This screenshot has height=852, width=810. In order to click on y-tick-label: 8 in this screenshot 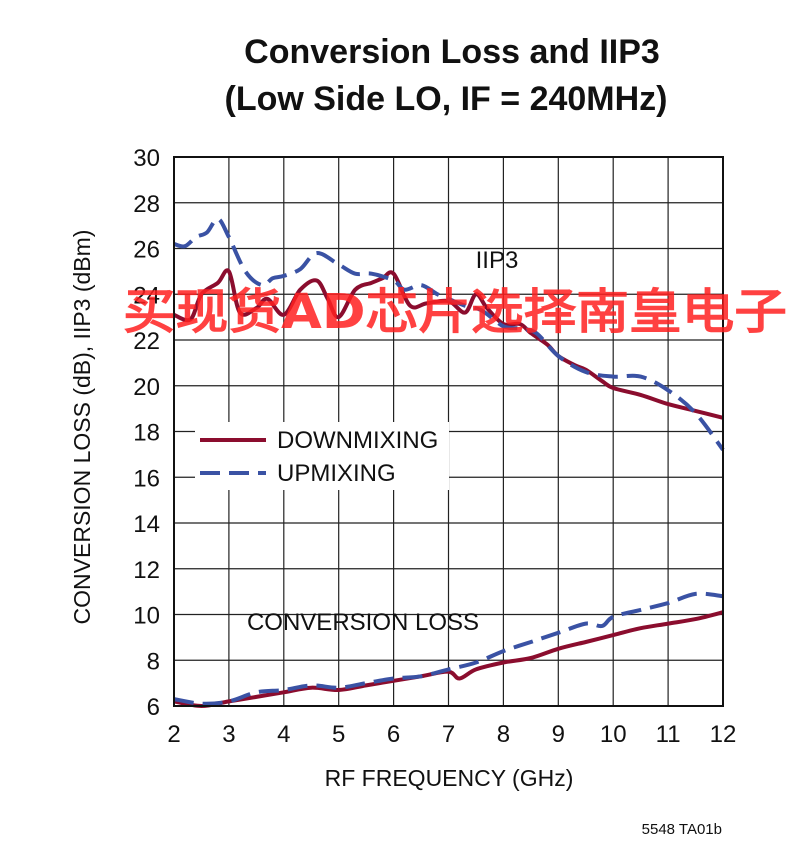, I will do `click(153, 661)`.